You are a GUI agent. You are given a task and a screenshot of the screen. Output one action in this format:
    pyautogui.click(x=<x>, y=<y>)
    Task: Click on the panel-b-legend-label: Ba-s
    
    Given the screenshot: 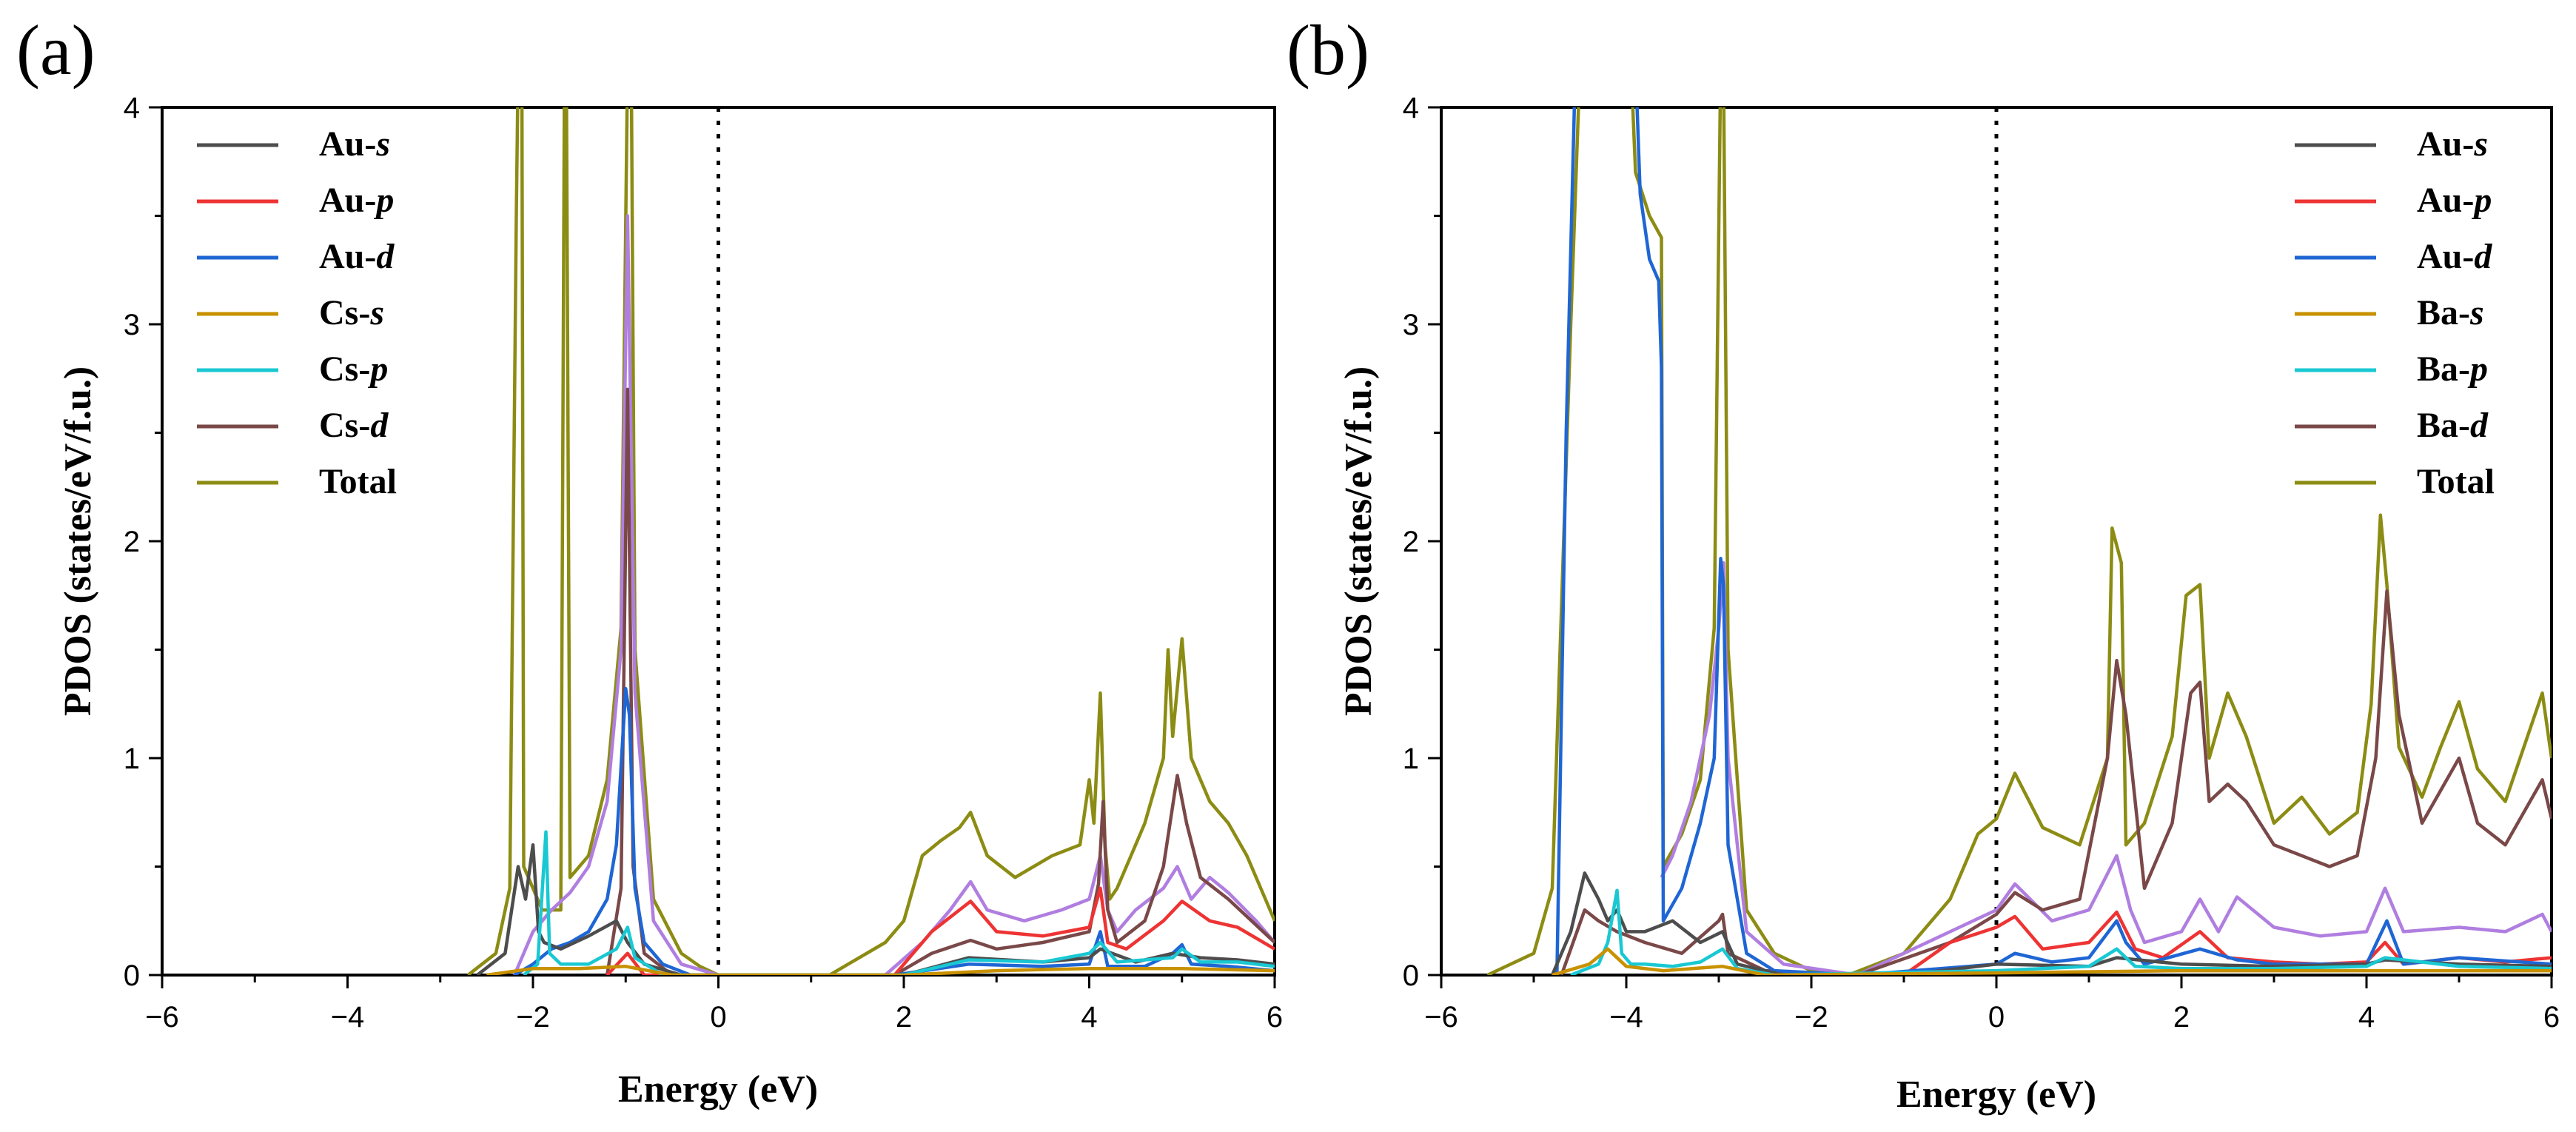 What is the action you would take?
    pyautogui.click(x=2450, y=312)
    